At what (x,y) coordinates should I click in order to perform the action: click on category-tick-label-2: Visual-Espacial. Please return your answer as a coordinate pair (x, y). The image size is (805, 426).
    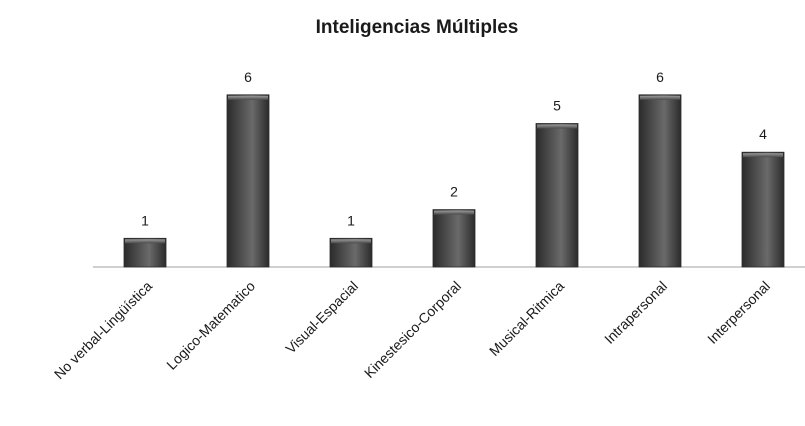
    Looking at the image, I should click on (321, 317).